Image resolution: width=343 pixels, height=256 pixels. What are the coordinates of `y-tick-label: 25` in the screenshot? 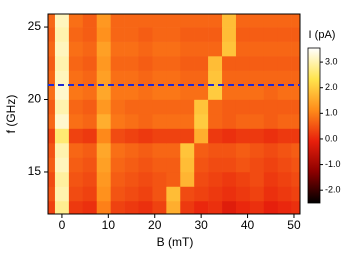 It's located at (35, 26).